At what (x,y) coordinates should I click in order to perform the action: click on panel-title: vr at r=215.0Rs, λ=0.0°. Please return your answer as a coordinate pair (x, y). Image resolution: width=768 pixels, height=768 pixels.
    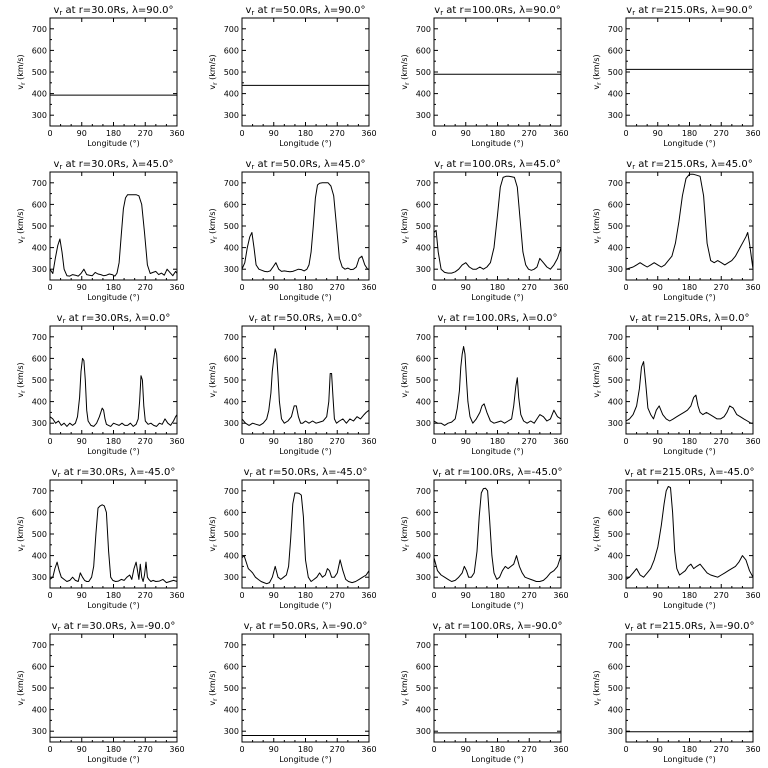
    Looking at the image, I should click on (689, 319).